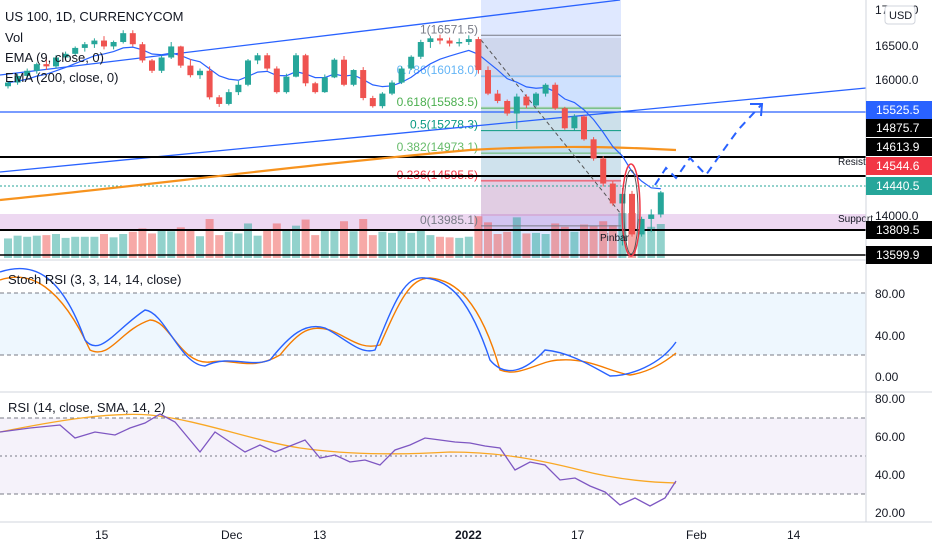 Image resolution: width=932 pixels, height=555 pixels. I want to click on fib-level-label: 0.618(15583.5), so click(437, 102).